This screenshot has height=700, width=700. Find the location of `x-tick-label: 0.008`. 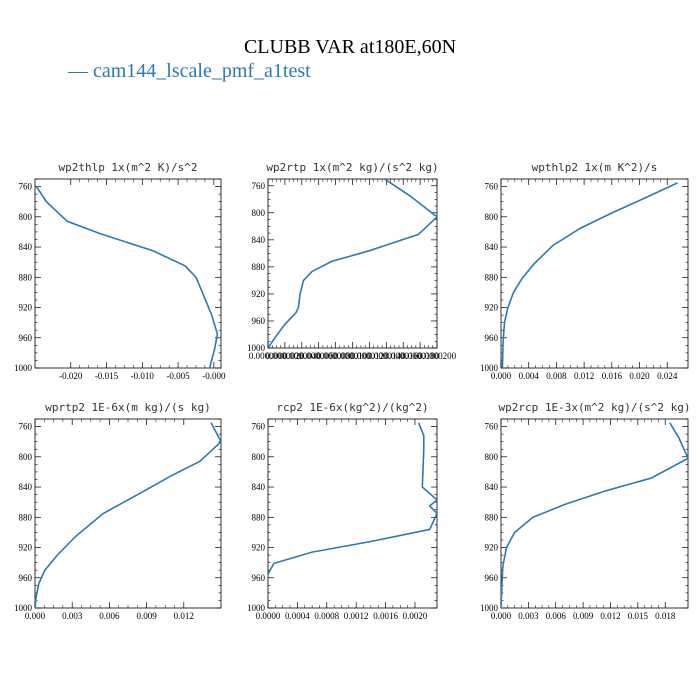

x-tick-label: 0.008 is located at coordinates (556, 376).